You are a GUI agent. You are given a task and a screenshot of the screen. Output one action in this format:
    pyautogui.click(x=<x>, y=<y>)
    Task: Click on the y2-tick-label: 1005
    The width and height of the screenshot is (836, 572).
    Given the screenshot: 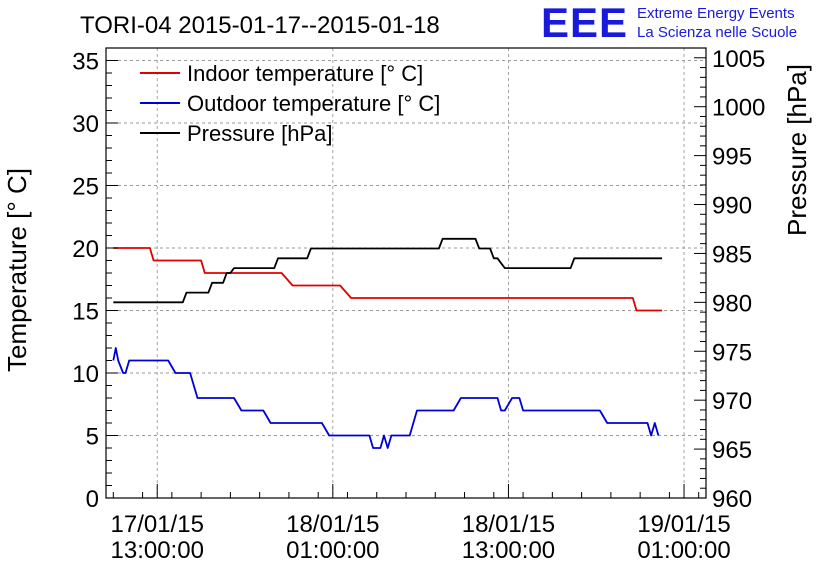 What is the action you would take?
    pyautogui.click(x=738, y=59)
    